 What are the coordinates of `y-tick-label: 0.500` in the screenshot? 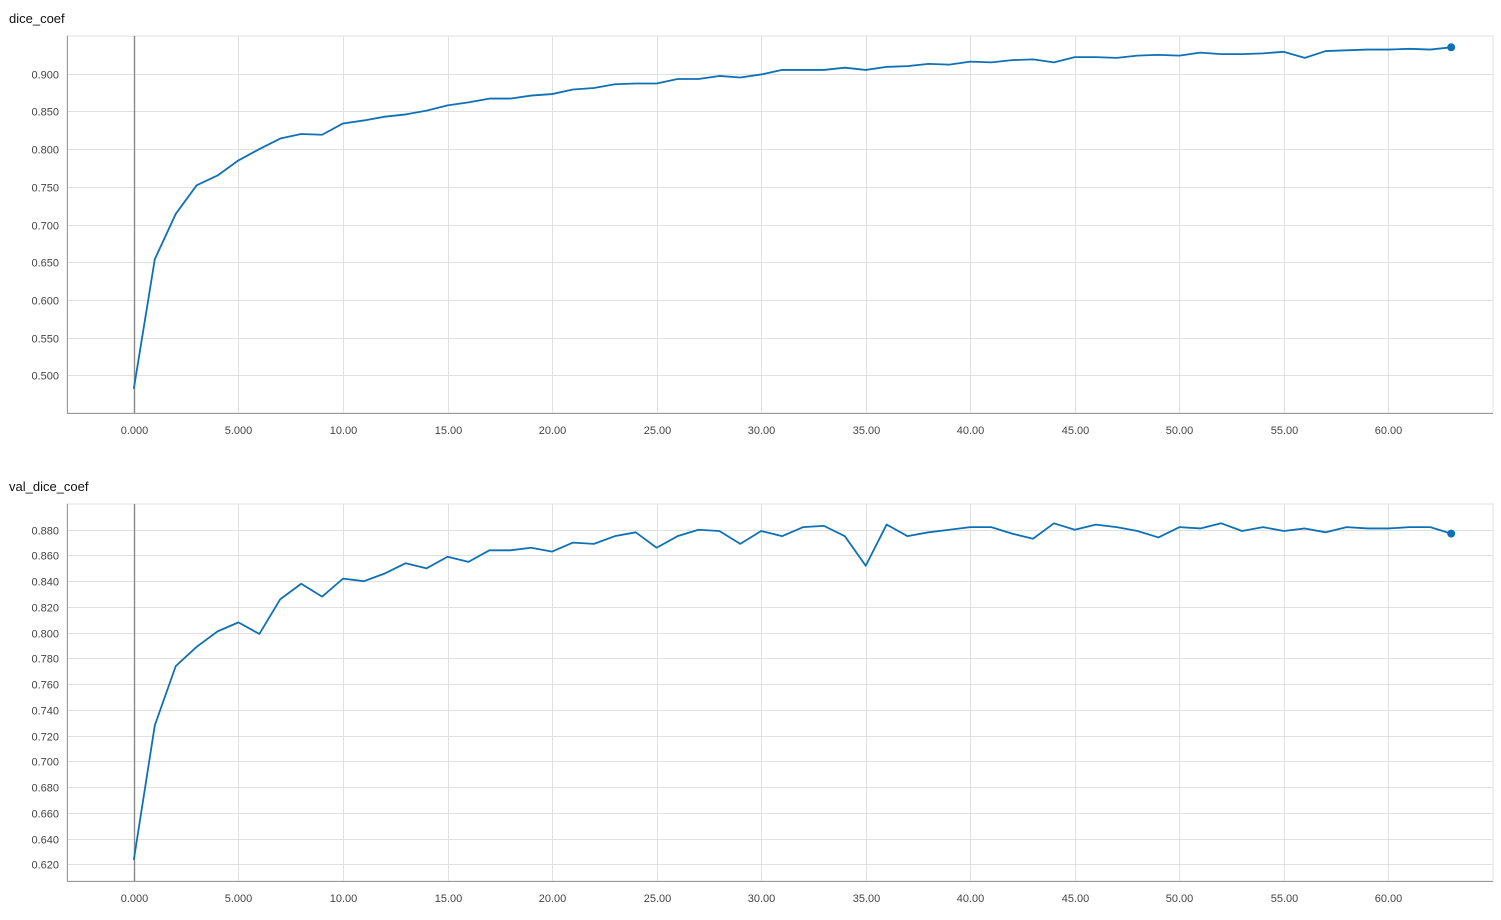 It's located at (45, 377).